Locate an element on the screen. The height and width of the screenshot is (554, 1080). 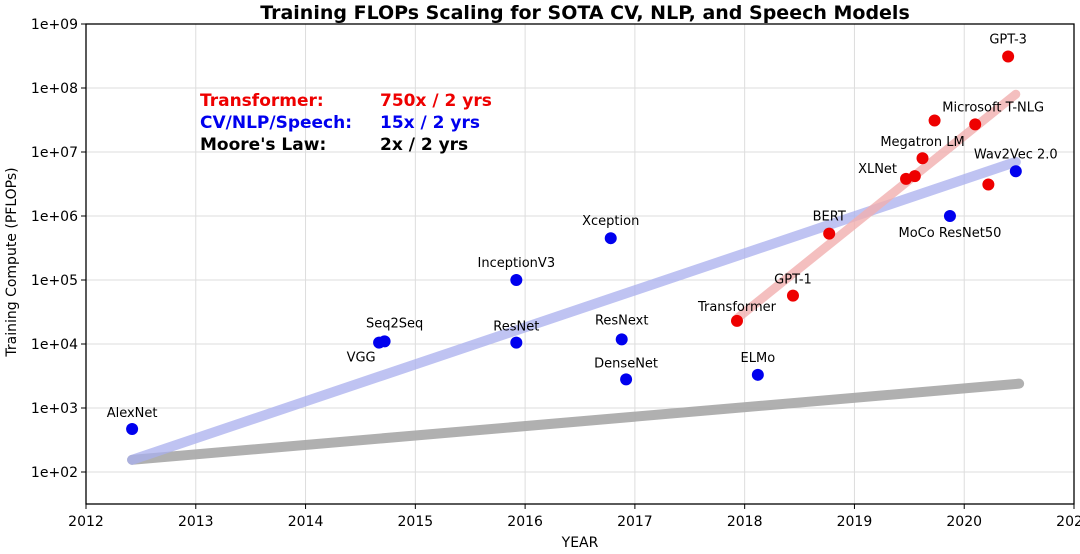
cv-point-seq2seq is located at coordinates (384, 341).